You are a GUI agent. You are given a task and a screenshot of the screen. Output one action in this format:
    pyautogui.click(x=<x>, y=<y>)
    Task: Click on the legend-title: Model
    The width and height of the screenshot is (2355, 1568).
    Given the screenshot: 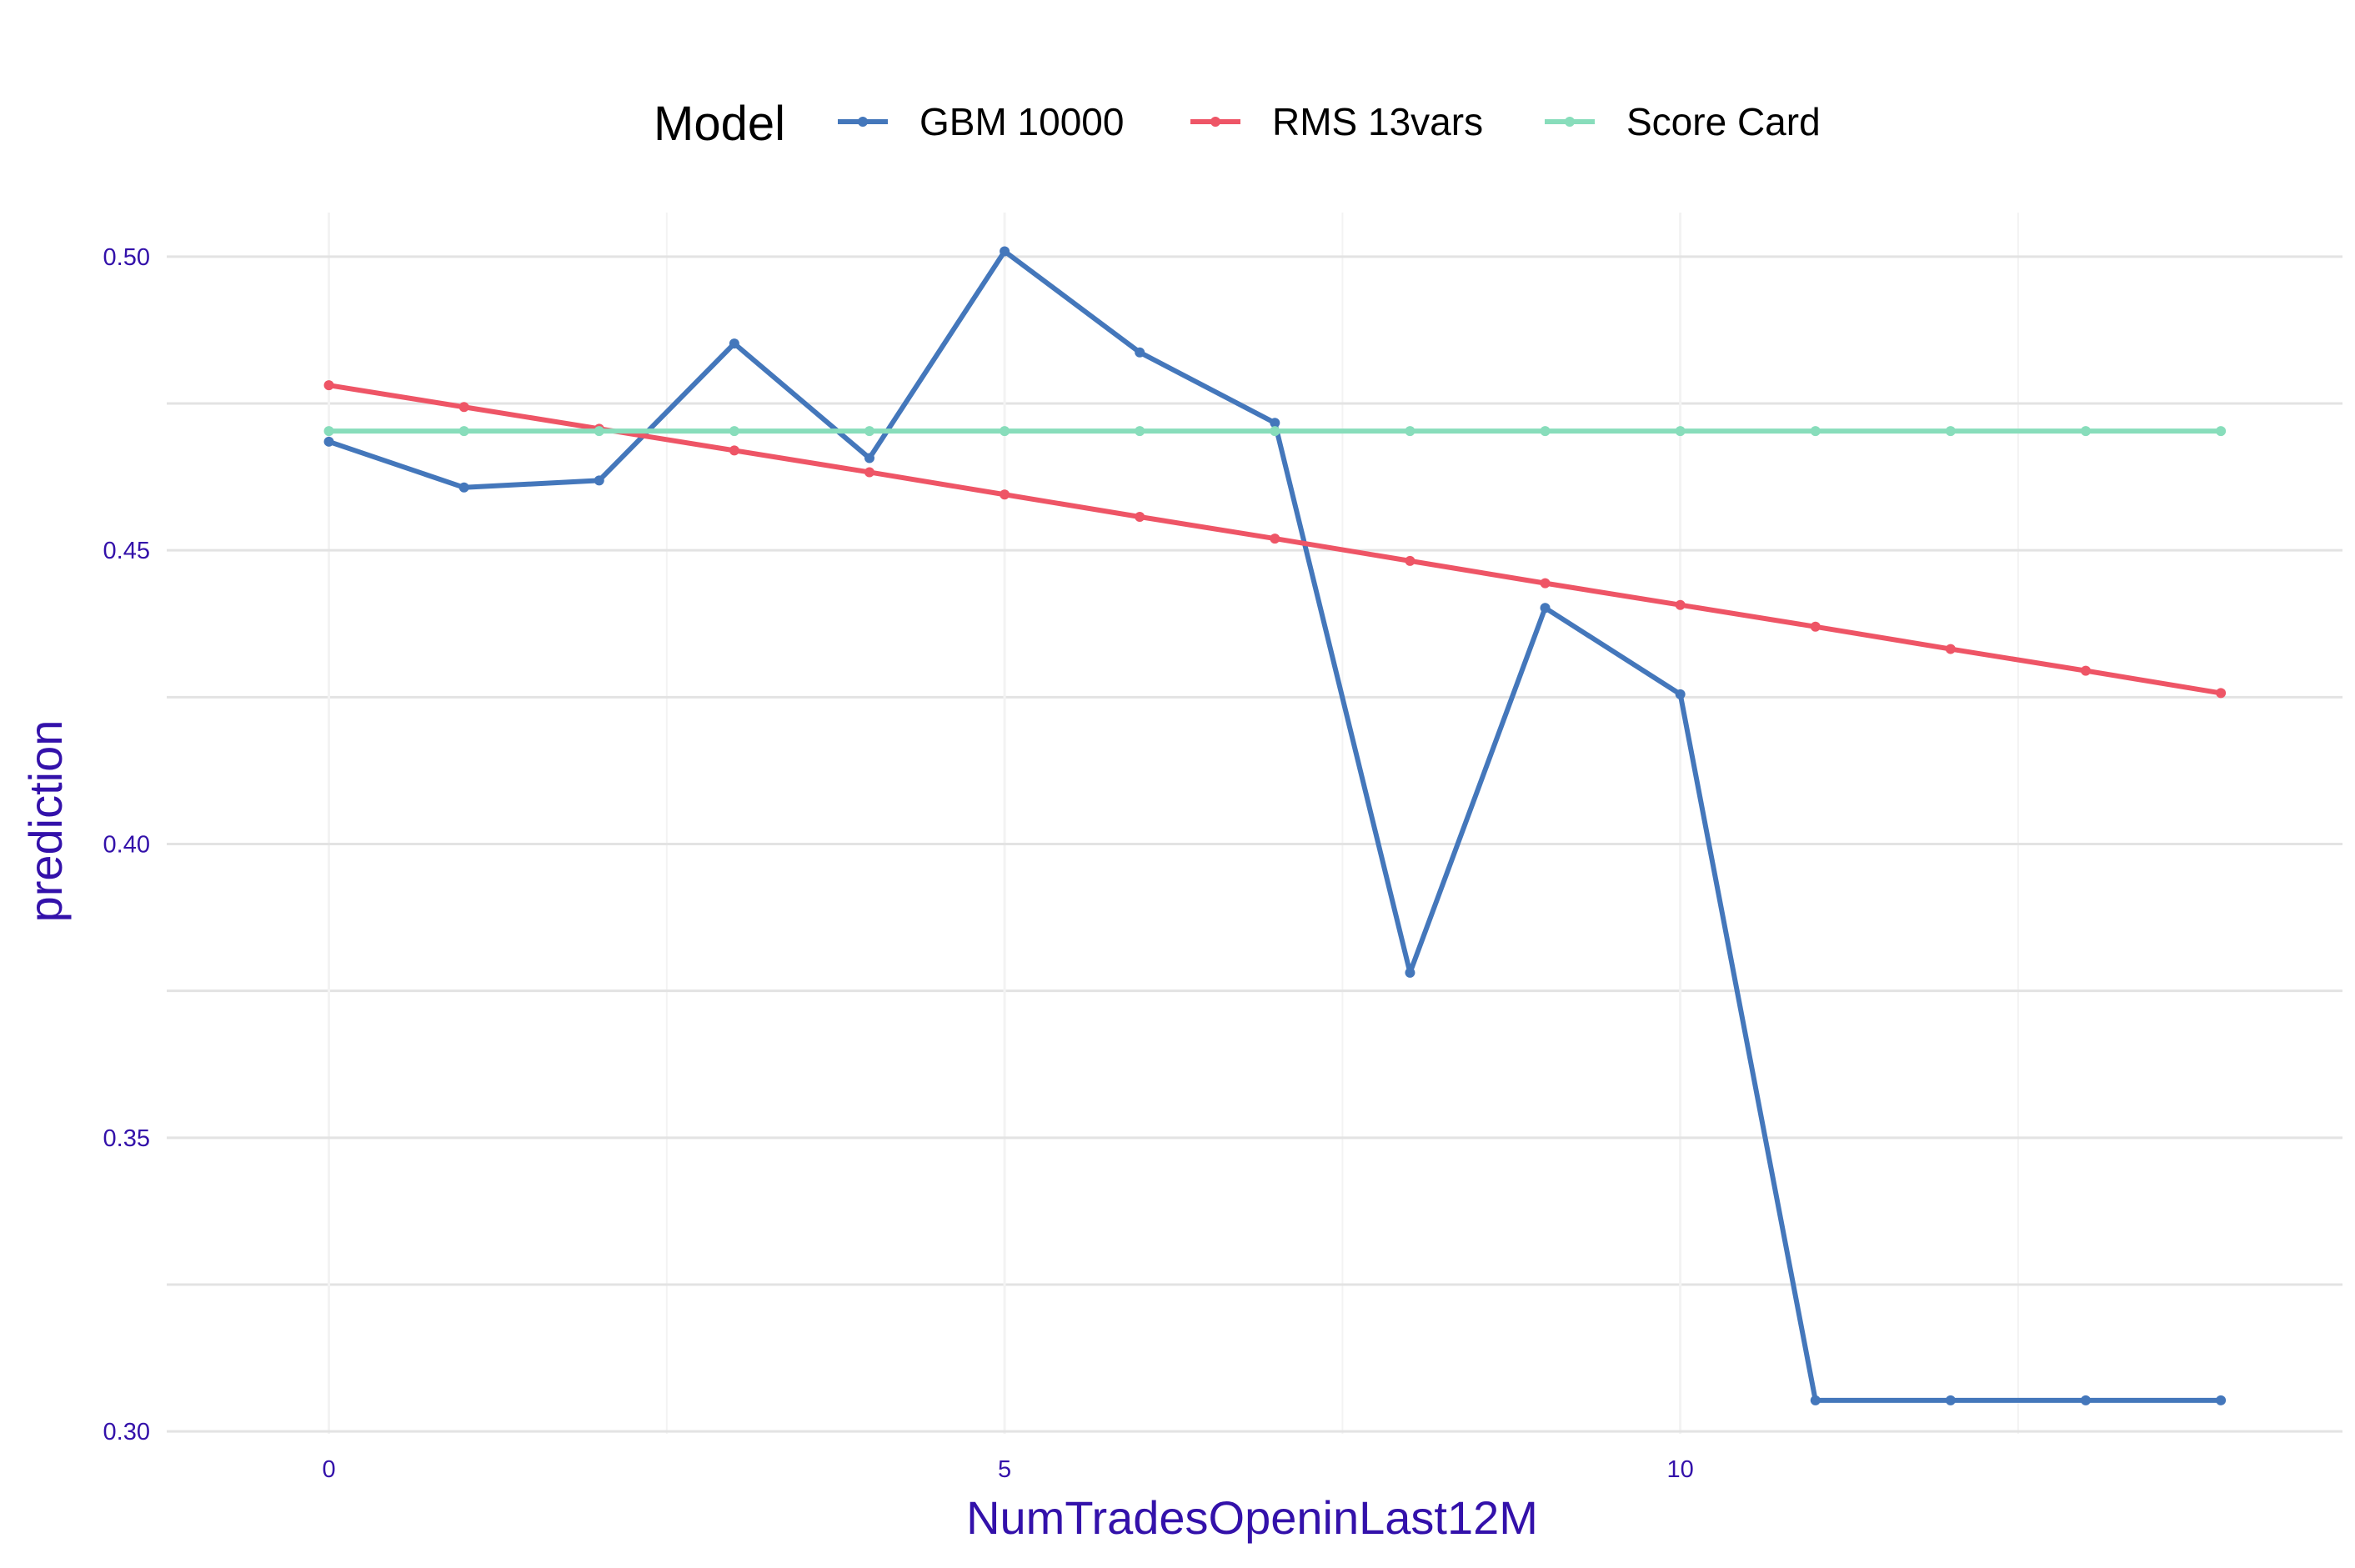 What is the action you would take?
    pyautogui.click(x=719, y=124)
    